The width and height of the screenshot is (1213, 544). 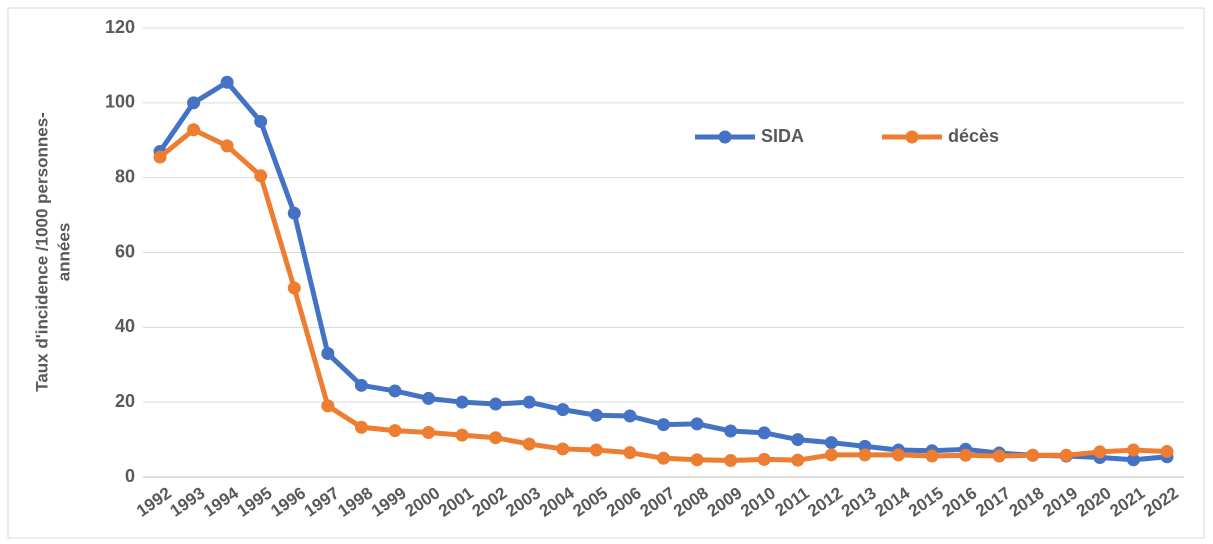 What do you see at coordinates (973, 136) in the screenshot?
I see `legend-label: décès` at bounding box center [973, 136].